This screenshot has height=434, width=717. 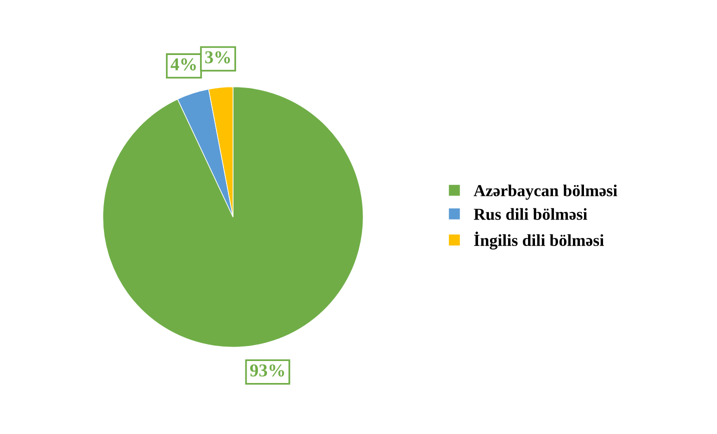 I want to click on data-label: 93%, so click(x=267, y=370).